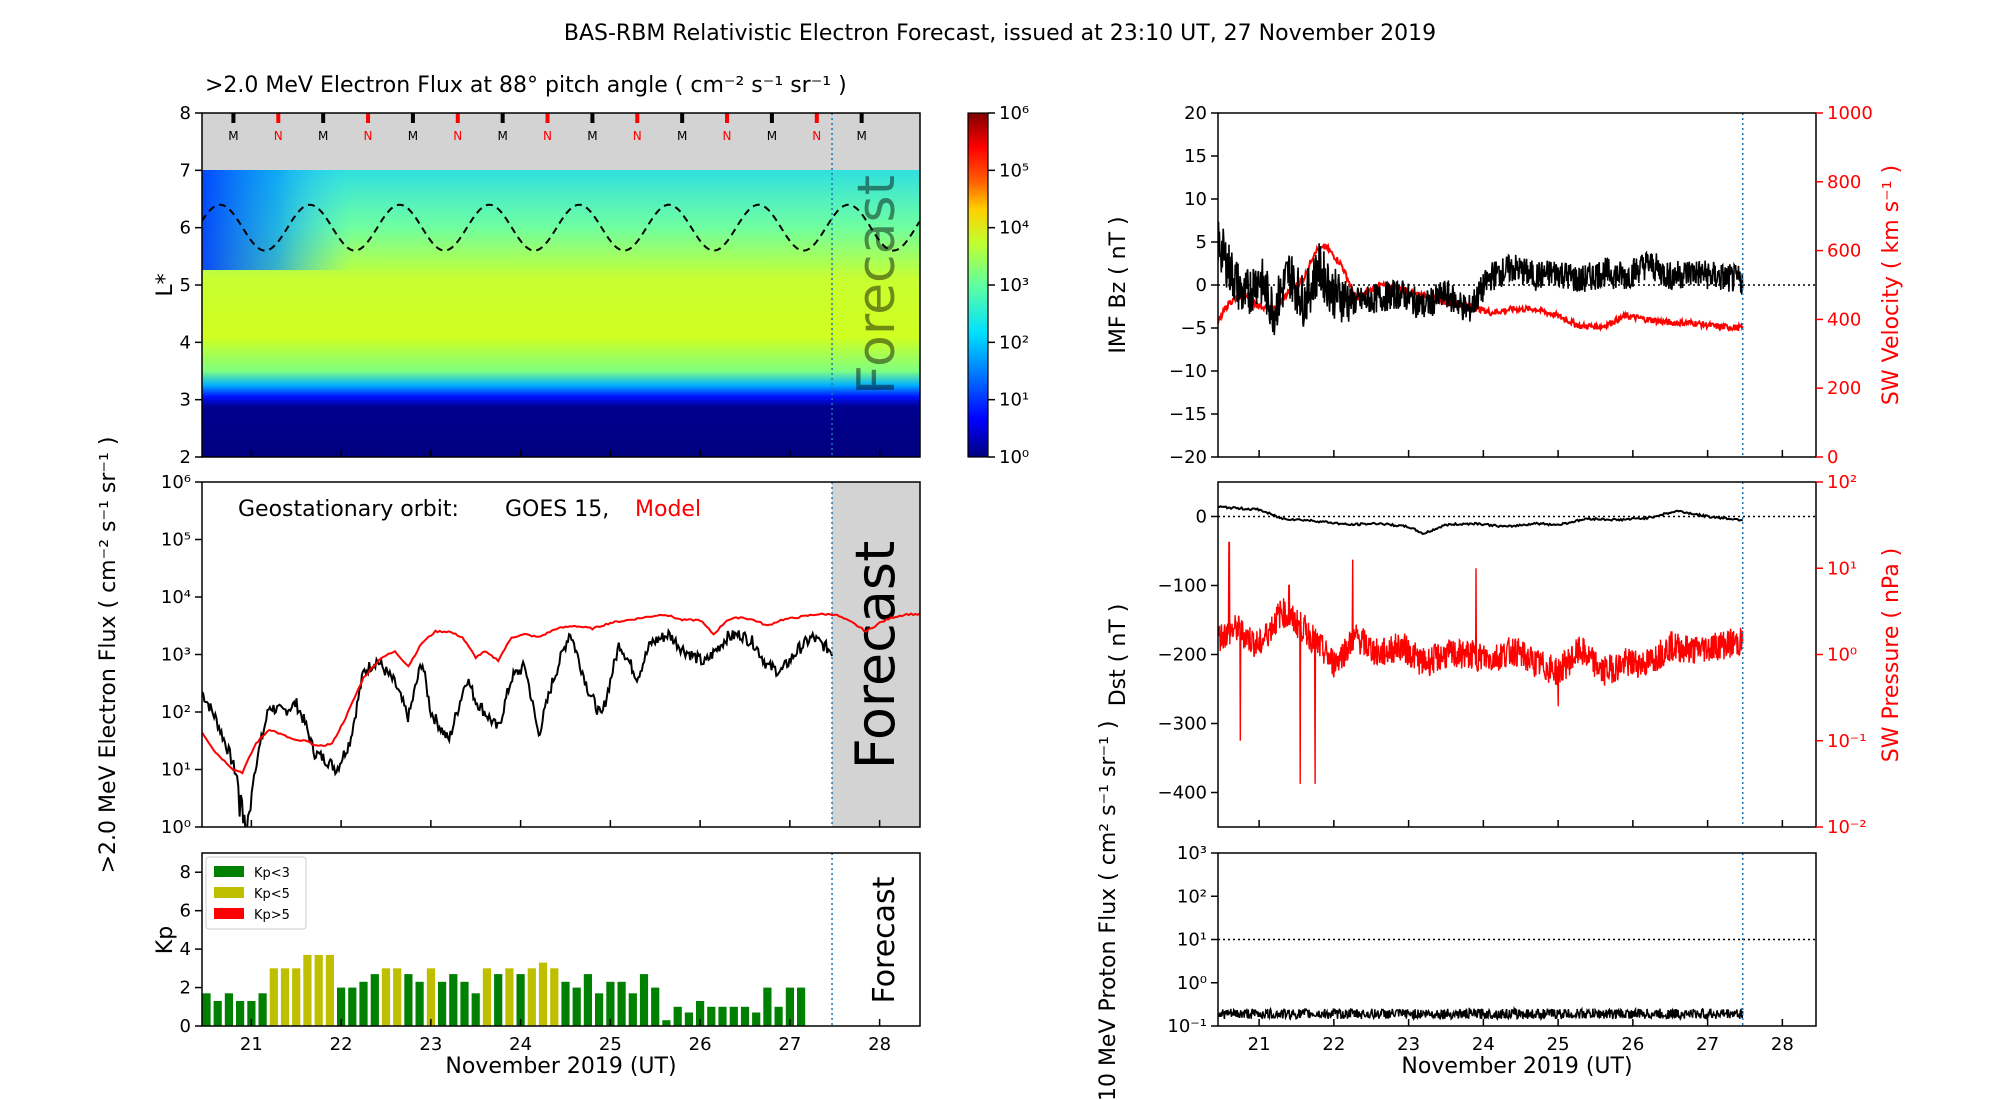 Image resolution: width=2000 pixels, height=1100 pixels. What do you see at coordinates (1844, 182) in the screenshot?
I see `y-tick-label: 800` at bounding box center [1844, 182].